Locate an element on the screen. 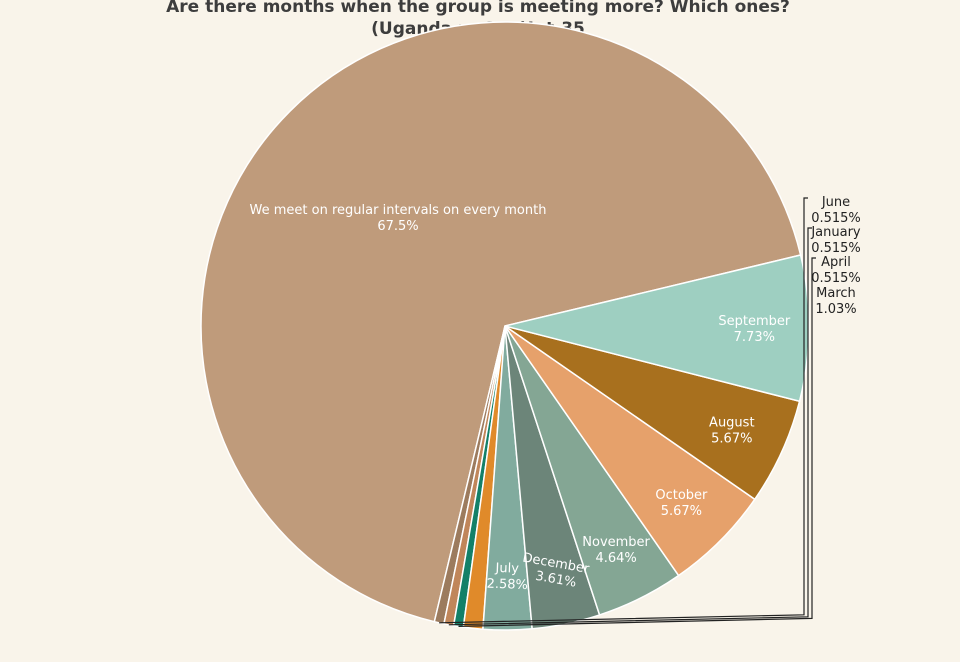  value-august: 5.67% is located at coordinates (731, 439).